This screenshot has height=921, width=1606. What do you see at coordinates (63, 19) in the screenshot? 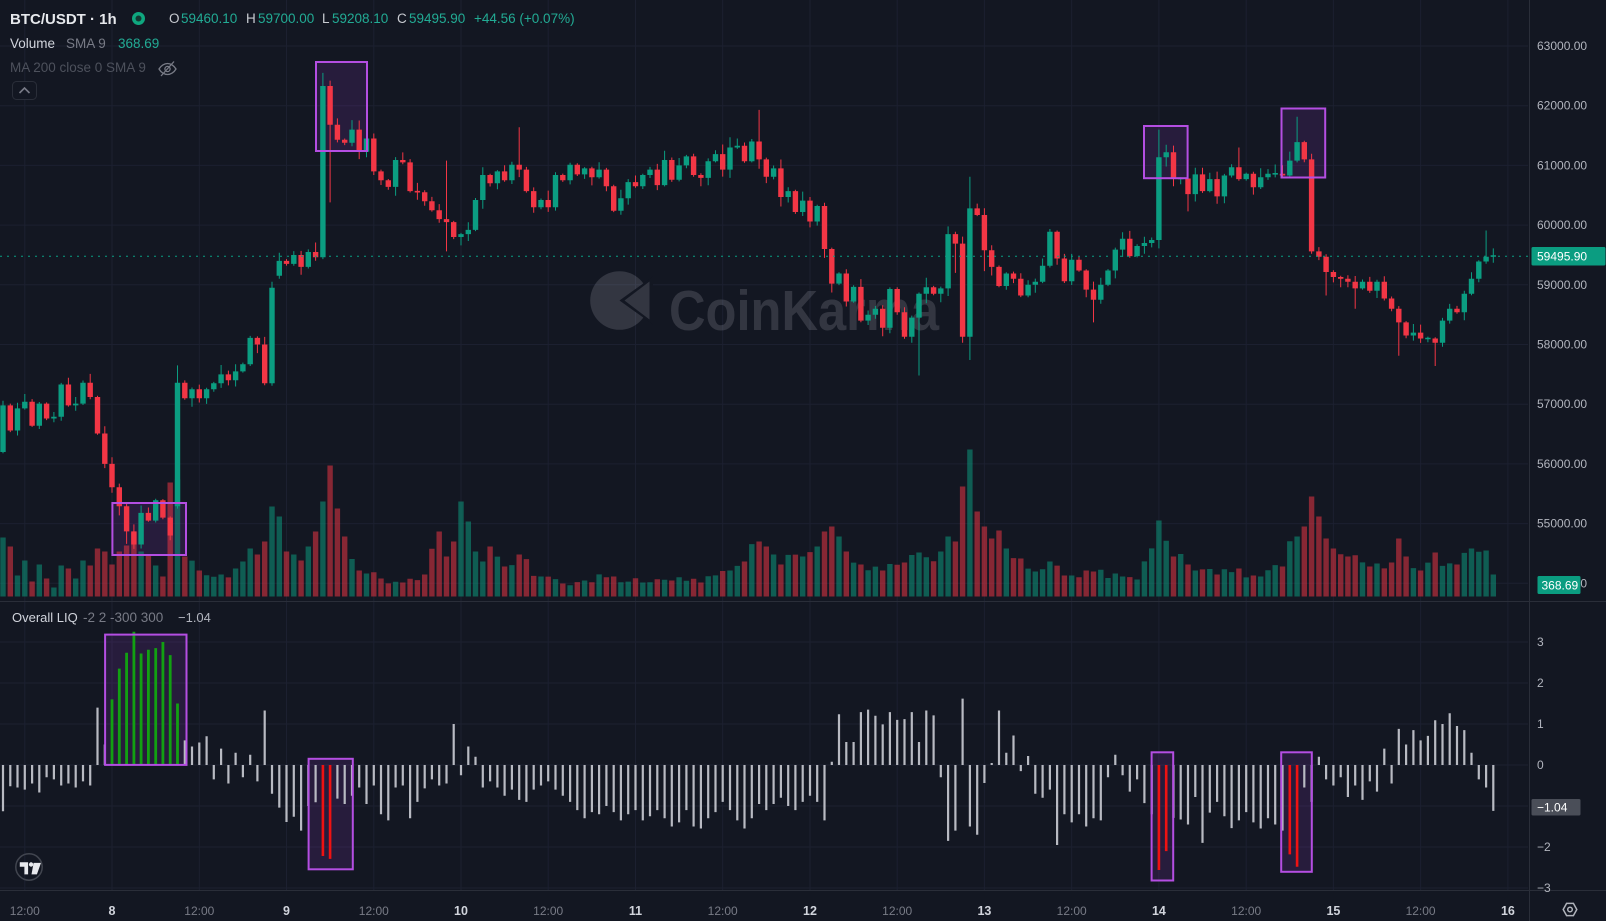
I see `svg-text: BTC/USDT · 1h` at bounding box center [63, 19].